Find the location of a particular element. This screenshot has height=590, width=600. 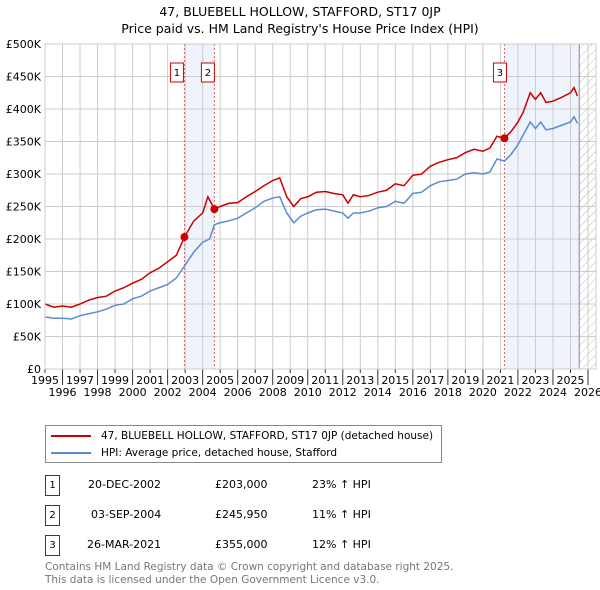

title-line: 47, BLUEBELL HOLLOW, STAFFORD, ST17 0JP is located at coordinates (300, 11).